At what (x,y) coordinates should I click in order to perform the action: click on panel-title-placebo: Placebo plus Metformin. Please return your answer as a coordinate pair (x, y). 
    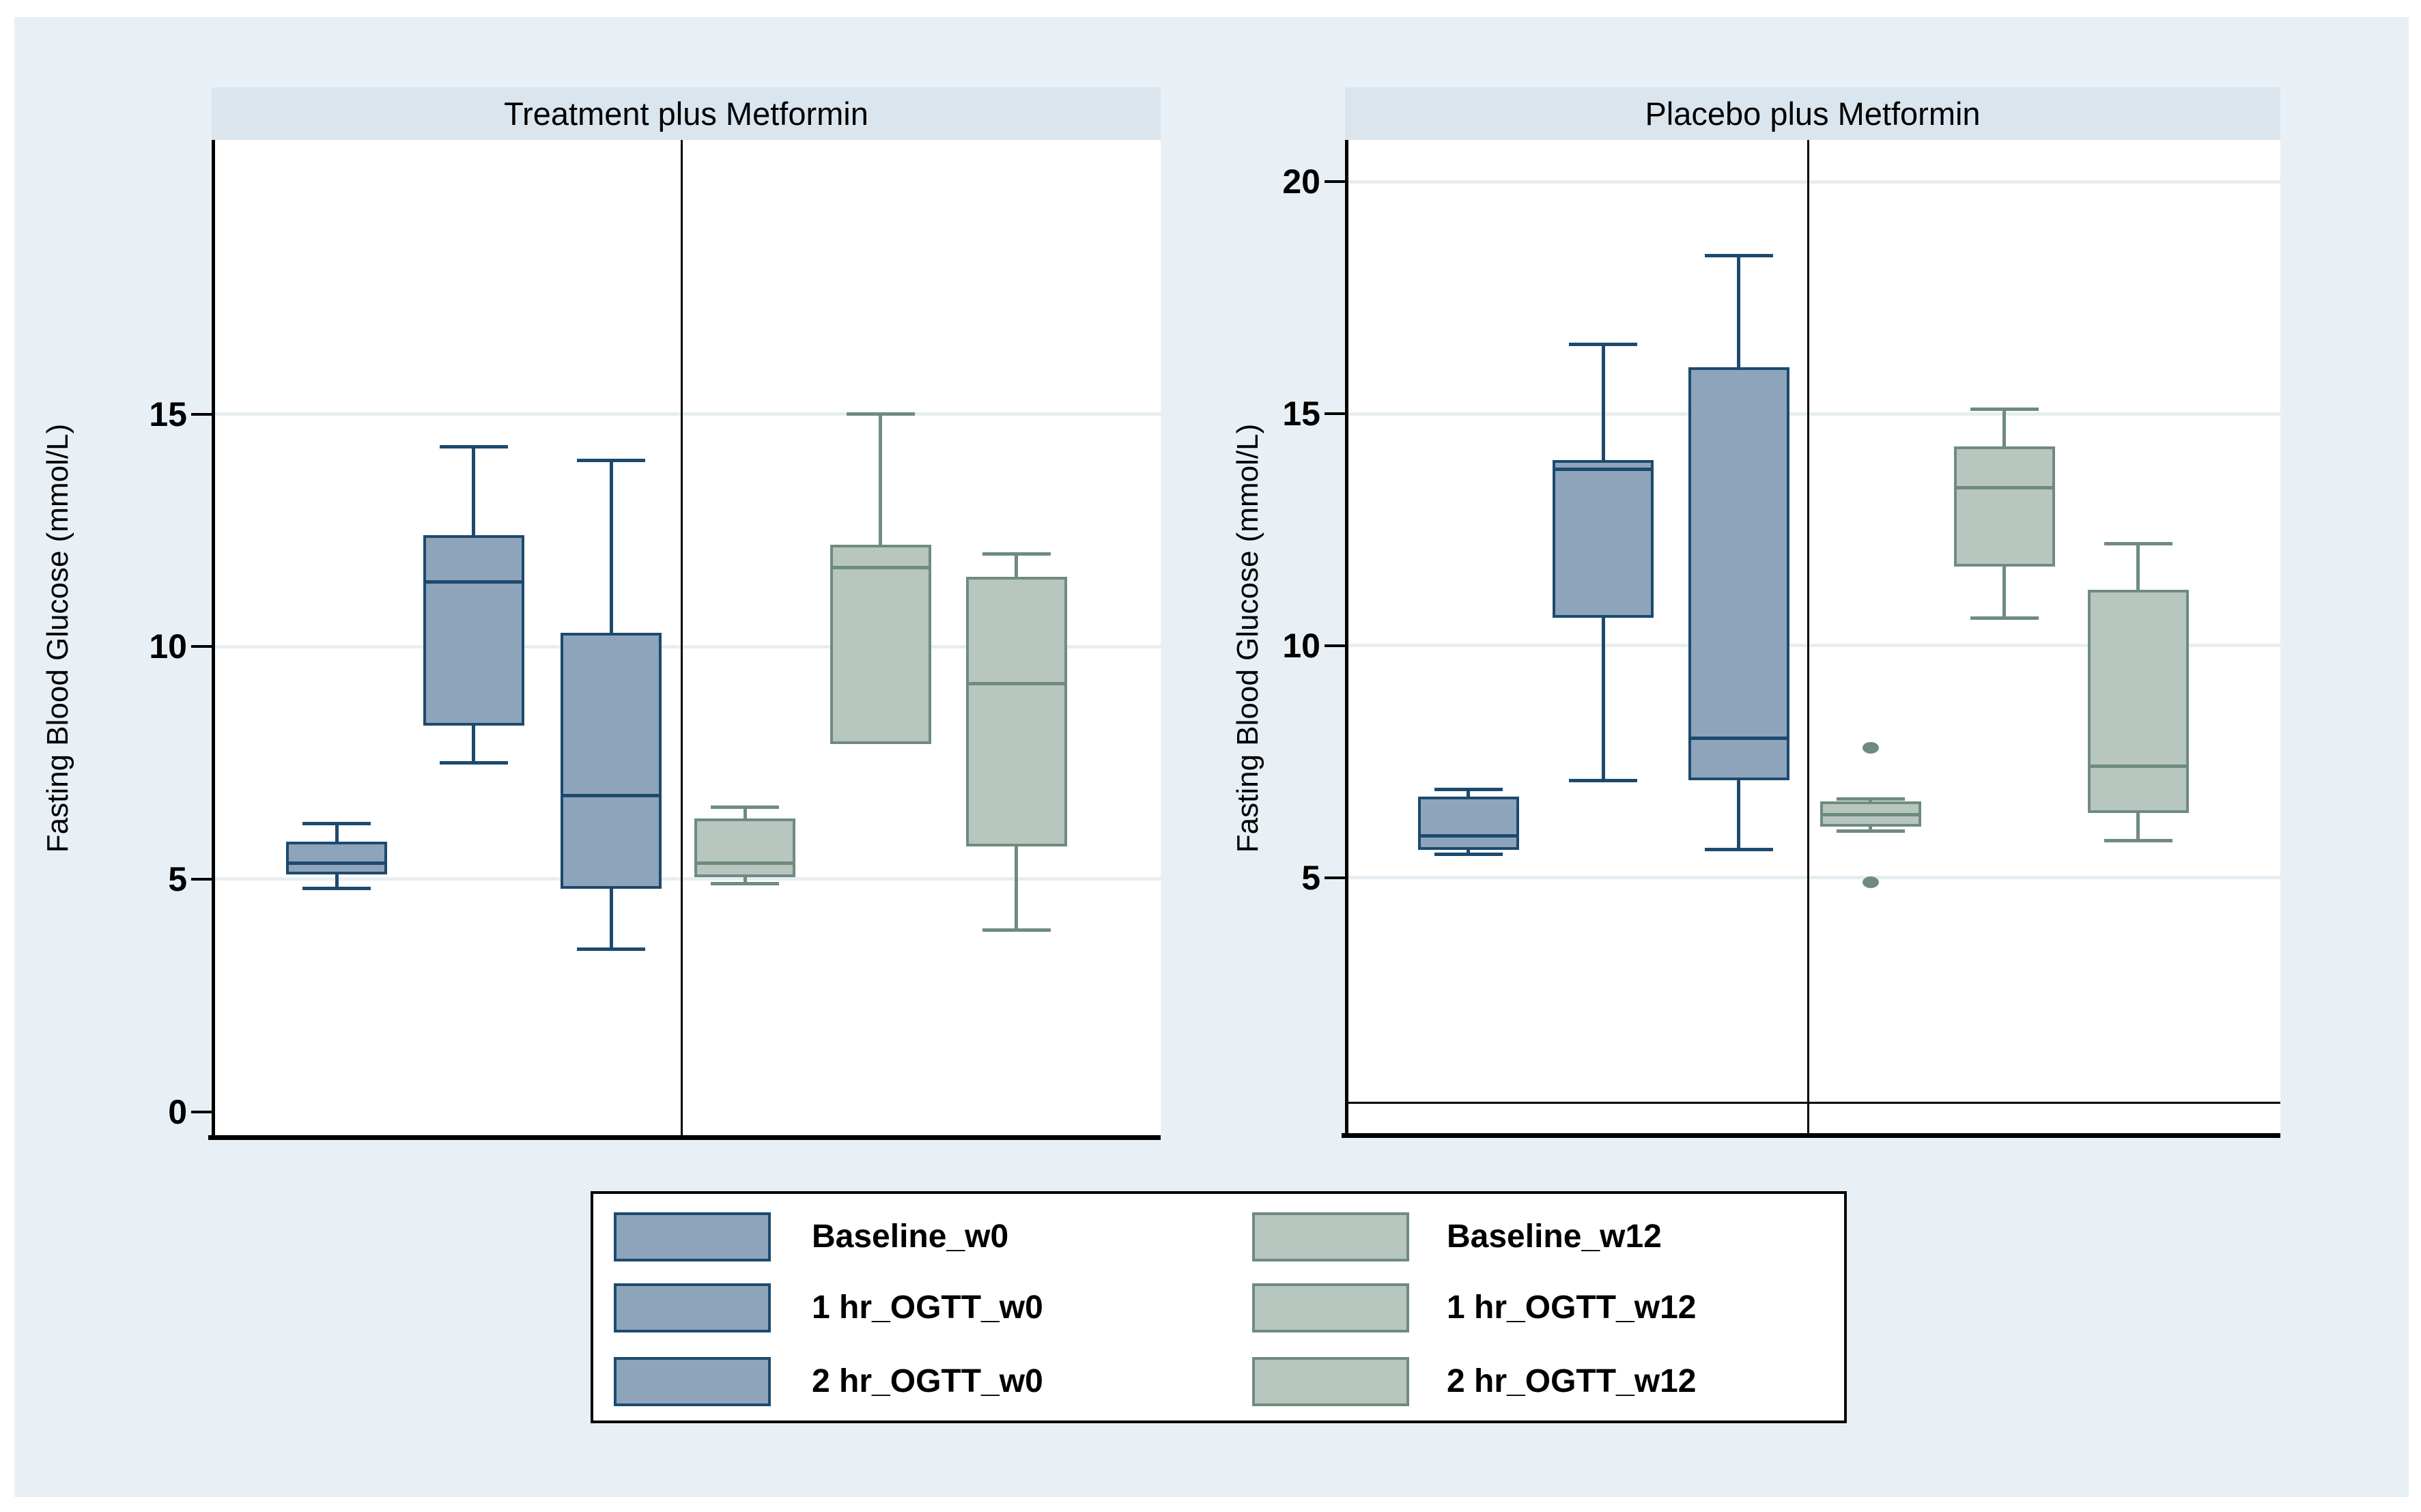
    Looking at the image, I should click on (1813, 114).